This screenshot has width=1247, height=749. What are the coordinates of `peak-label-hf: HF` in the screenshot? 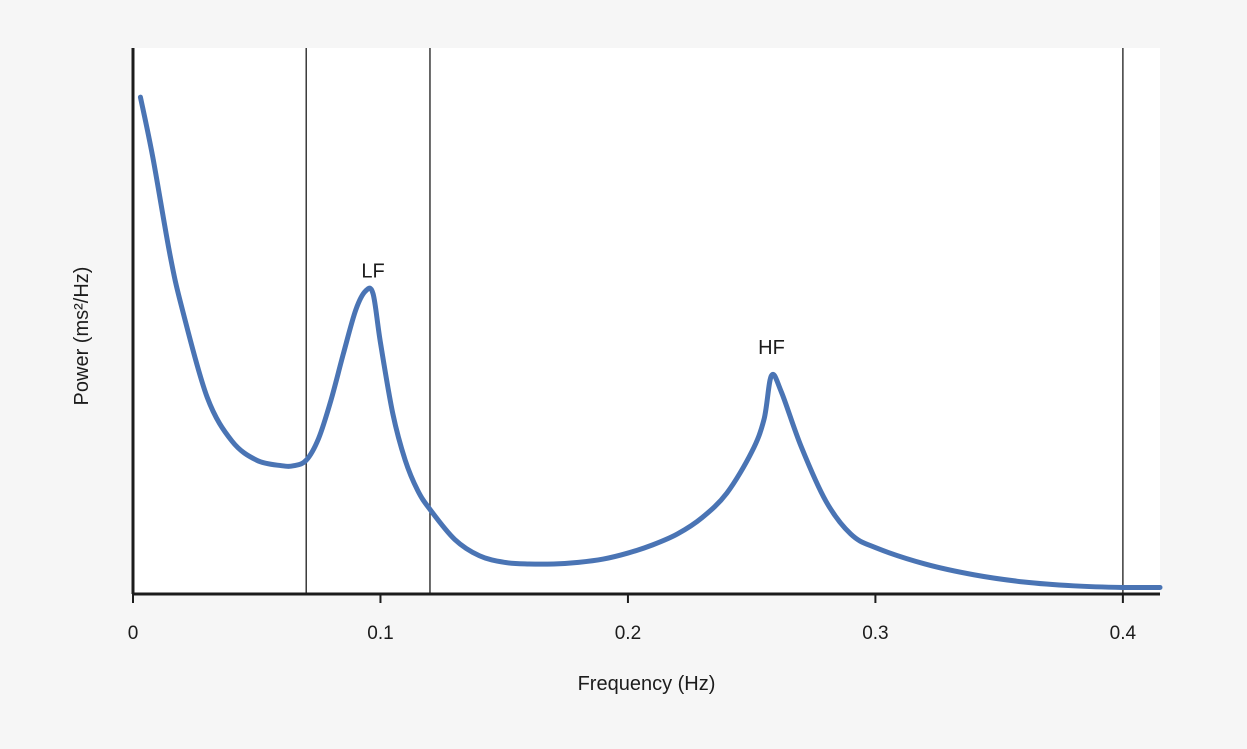 It's located at (771, 348).